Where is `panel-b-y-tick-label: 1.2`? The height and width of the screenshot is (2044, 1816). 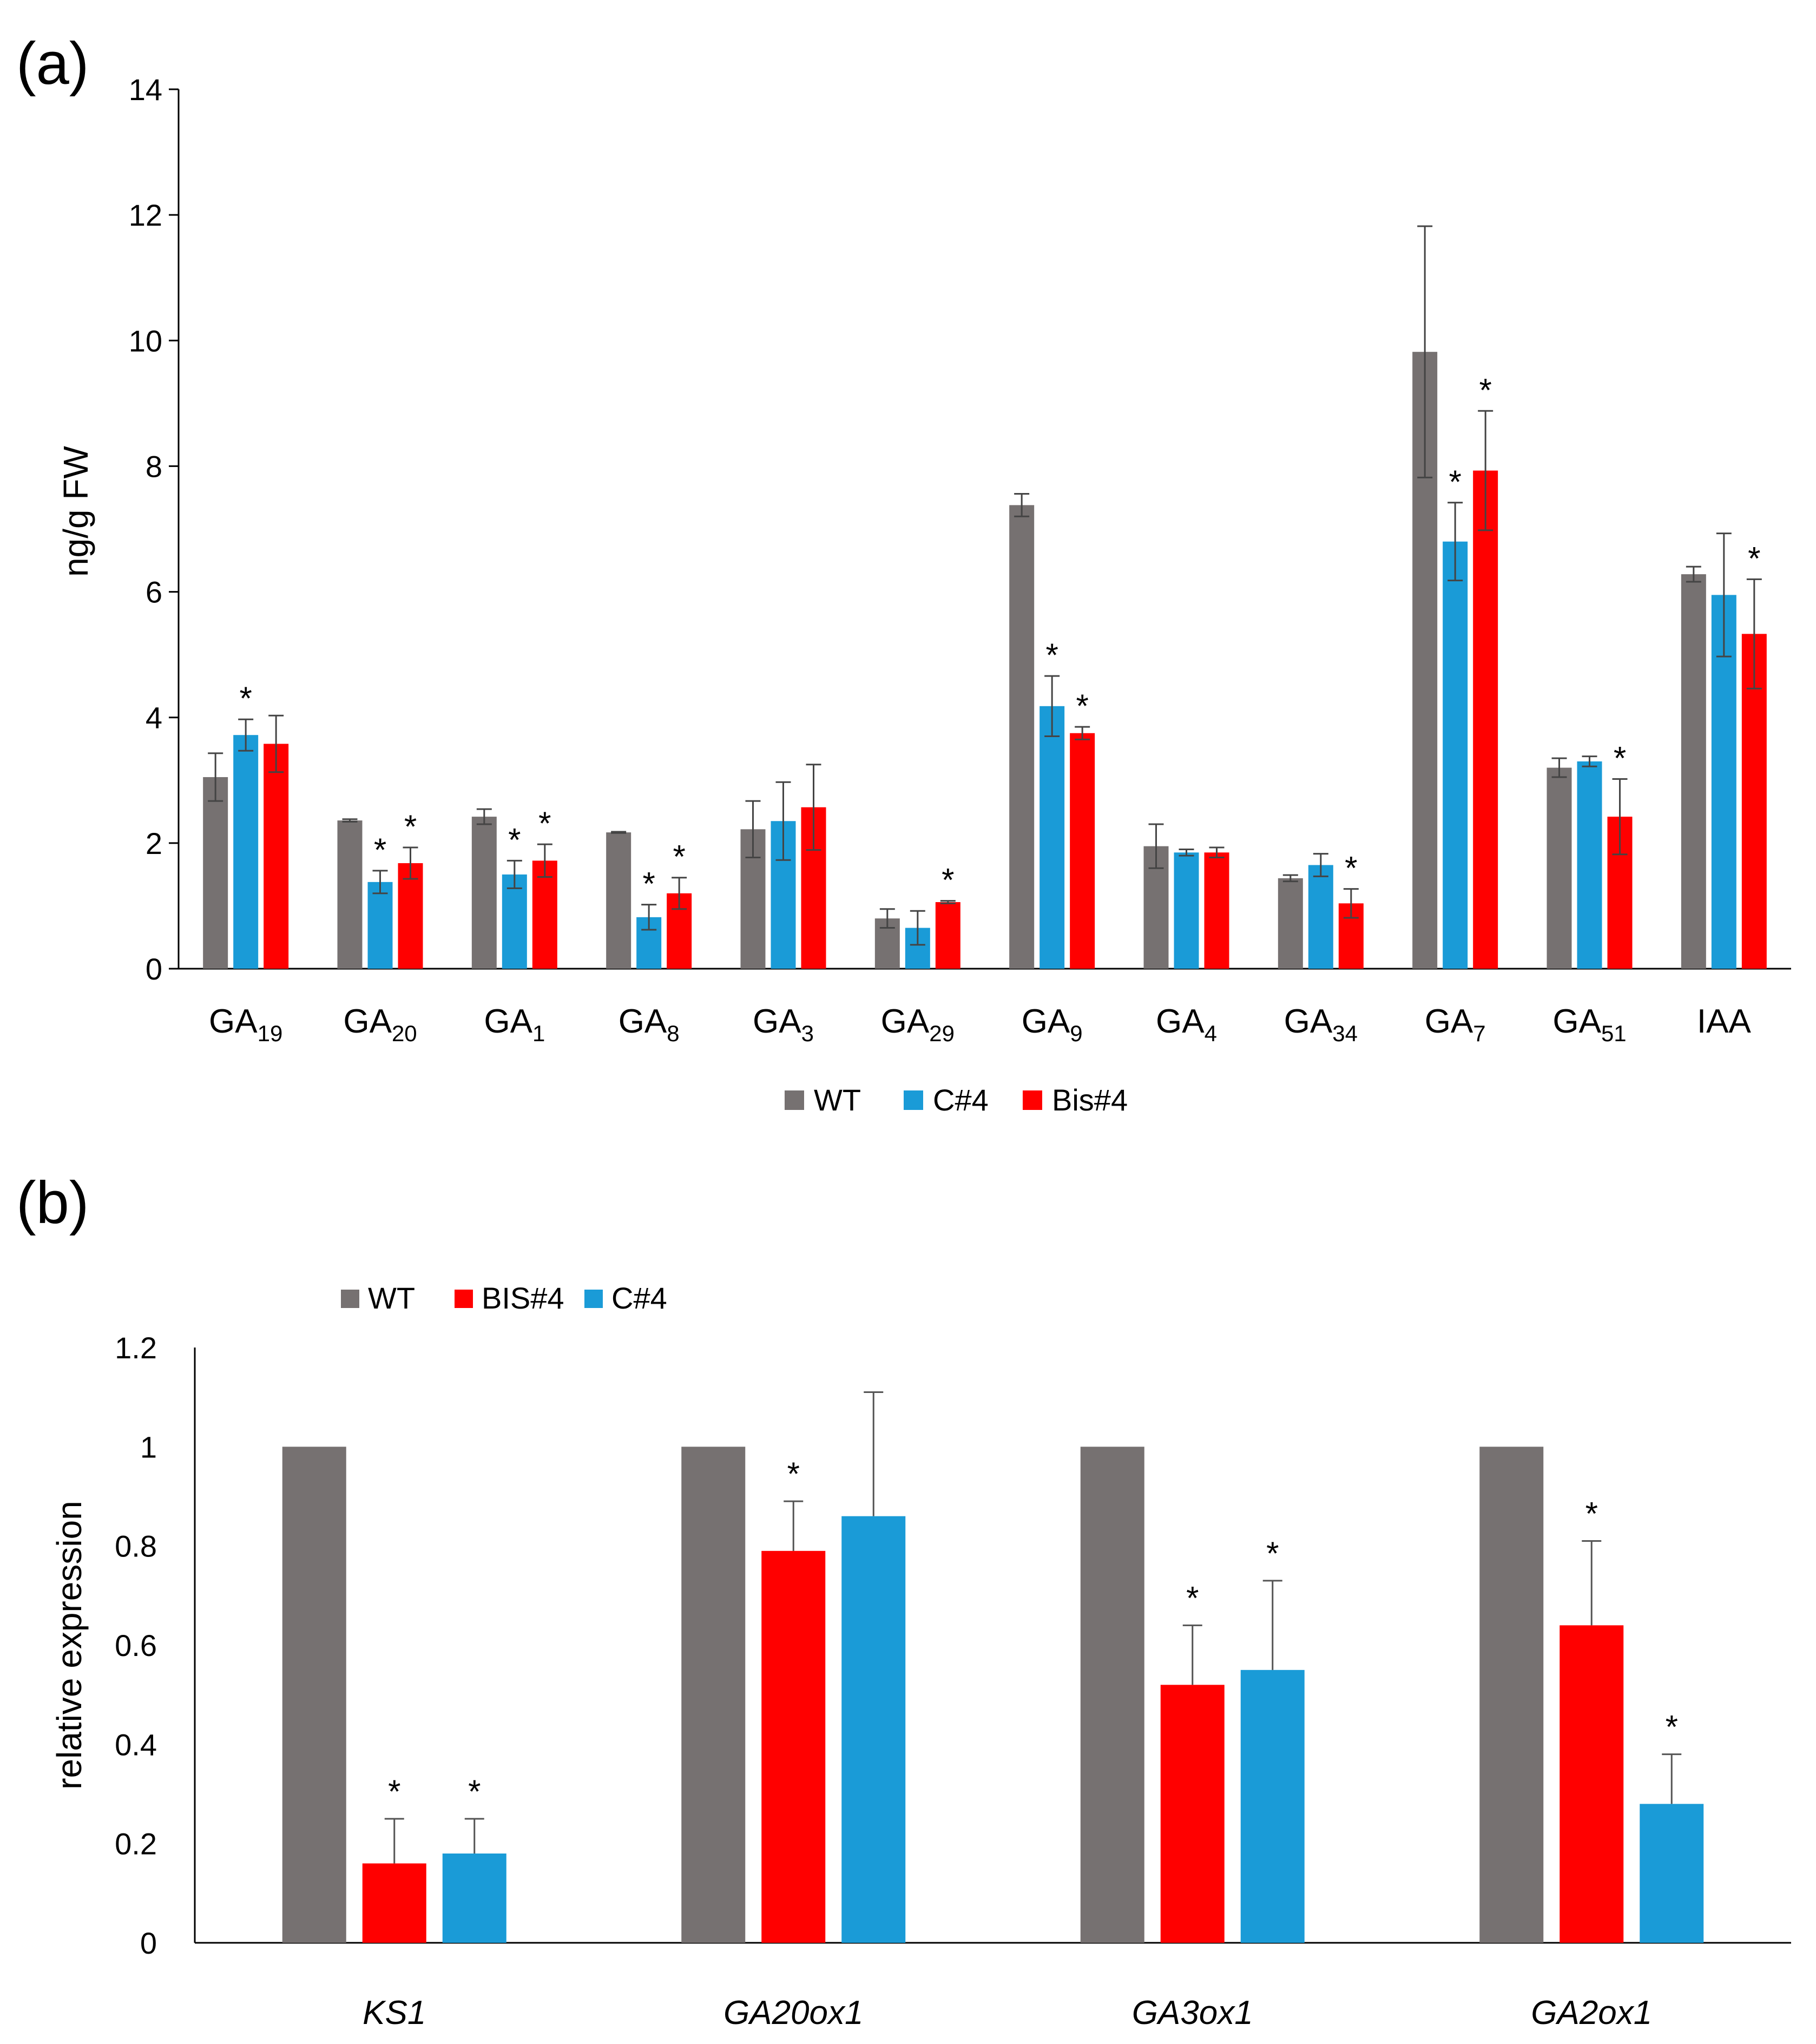
panel-b-y-tick-label: 1.2 is located at coordinates (136, 1348).